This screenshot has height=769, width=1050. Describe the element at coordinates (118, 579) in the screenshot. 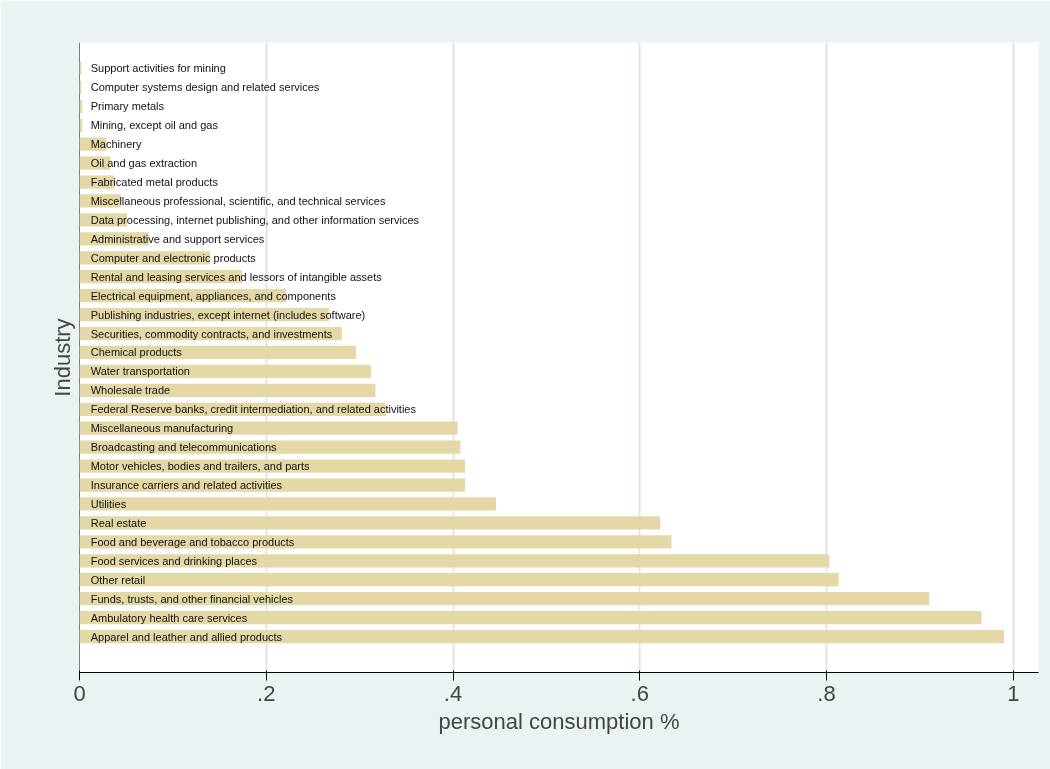

I see `y-tick-label: Other retail` at that location.